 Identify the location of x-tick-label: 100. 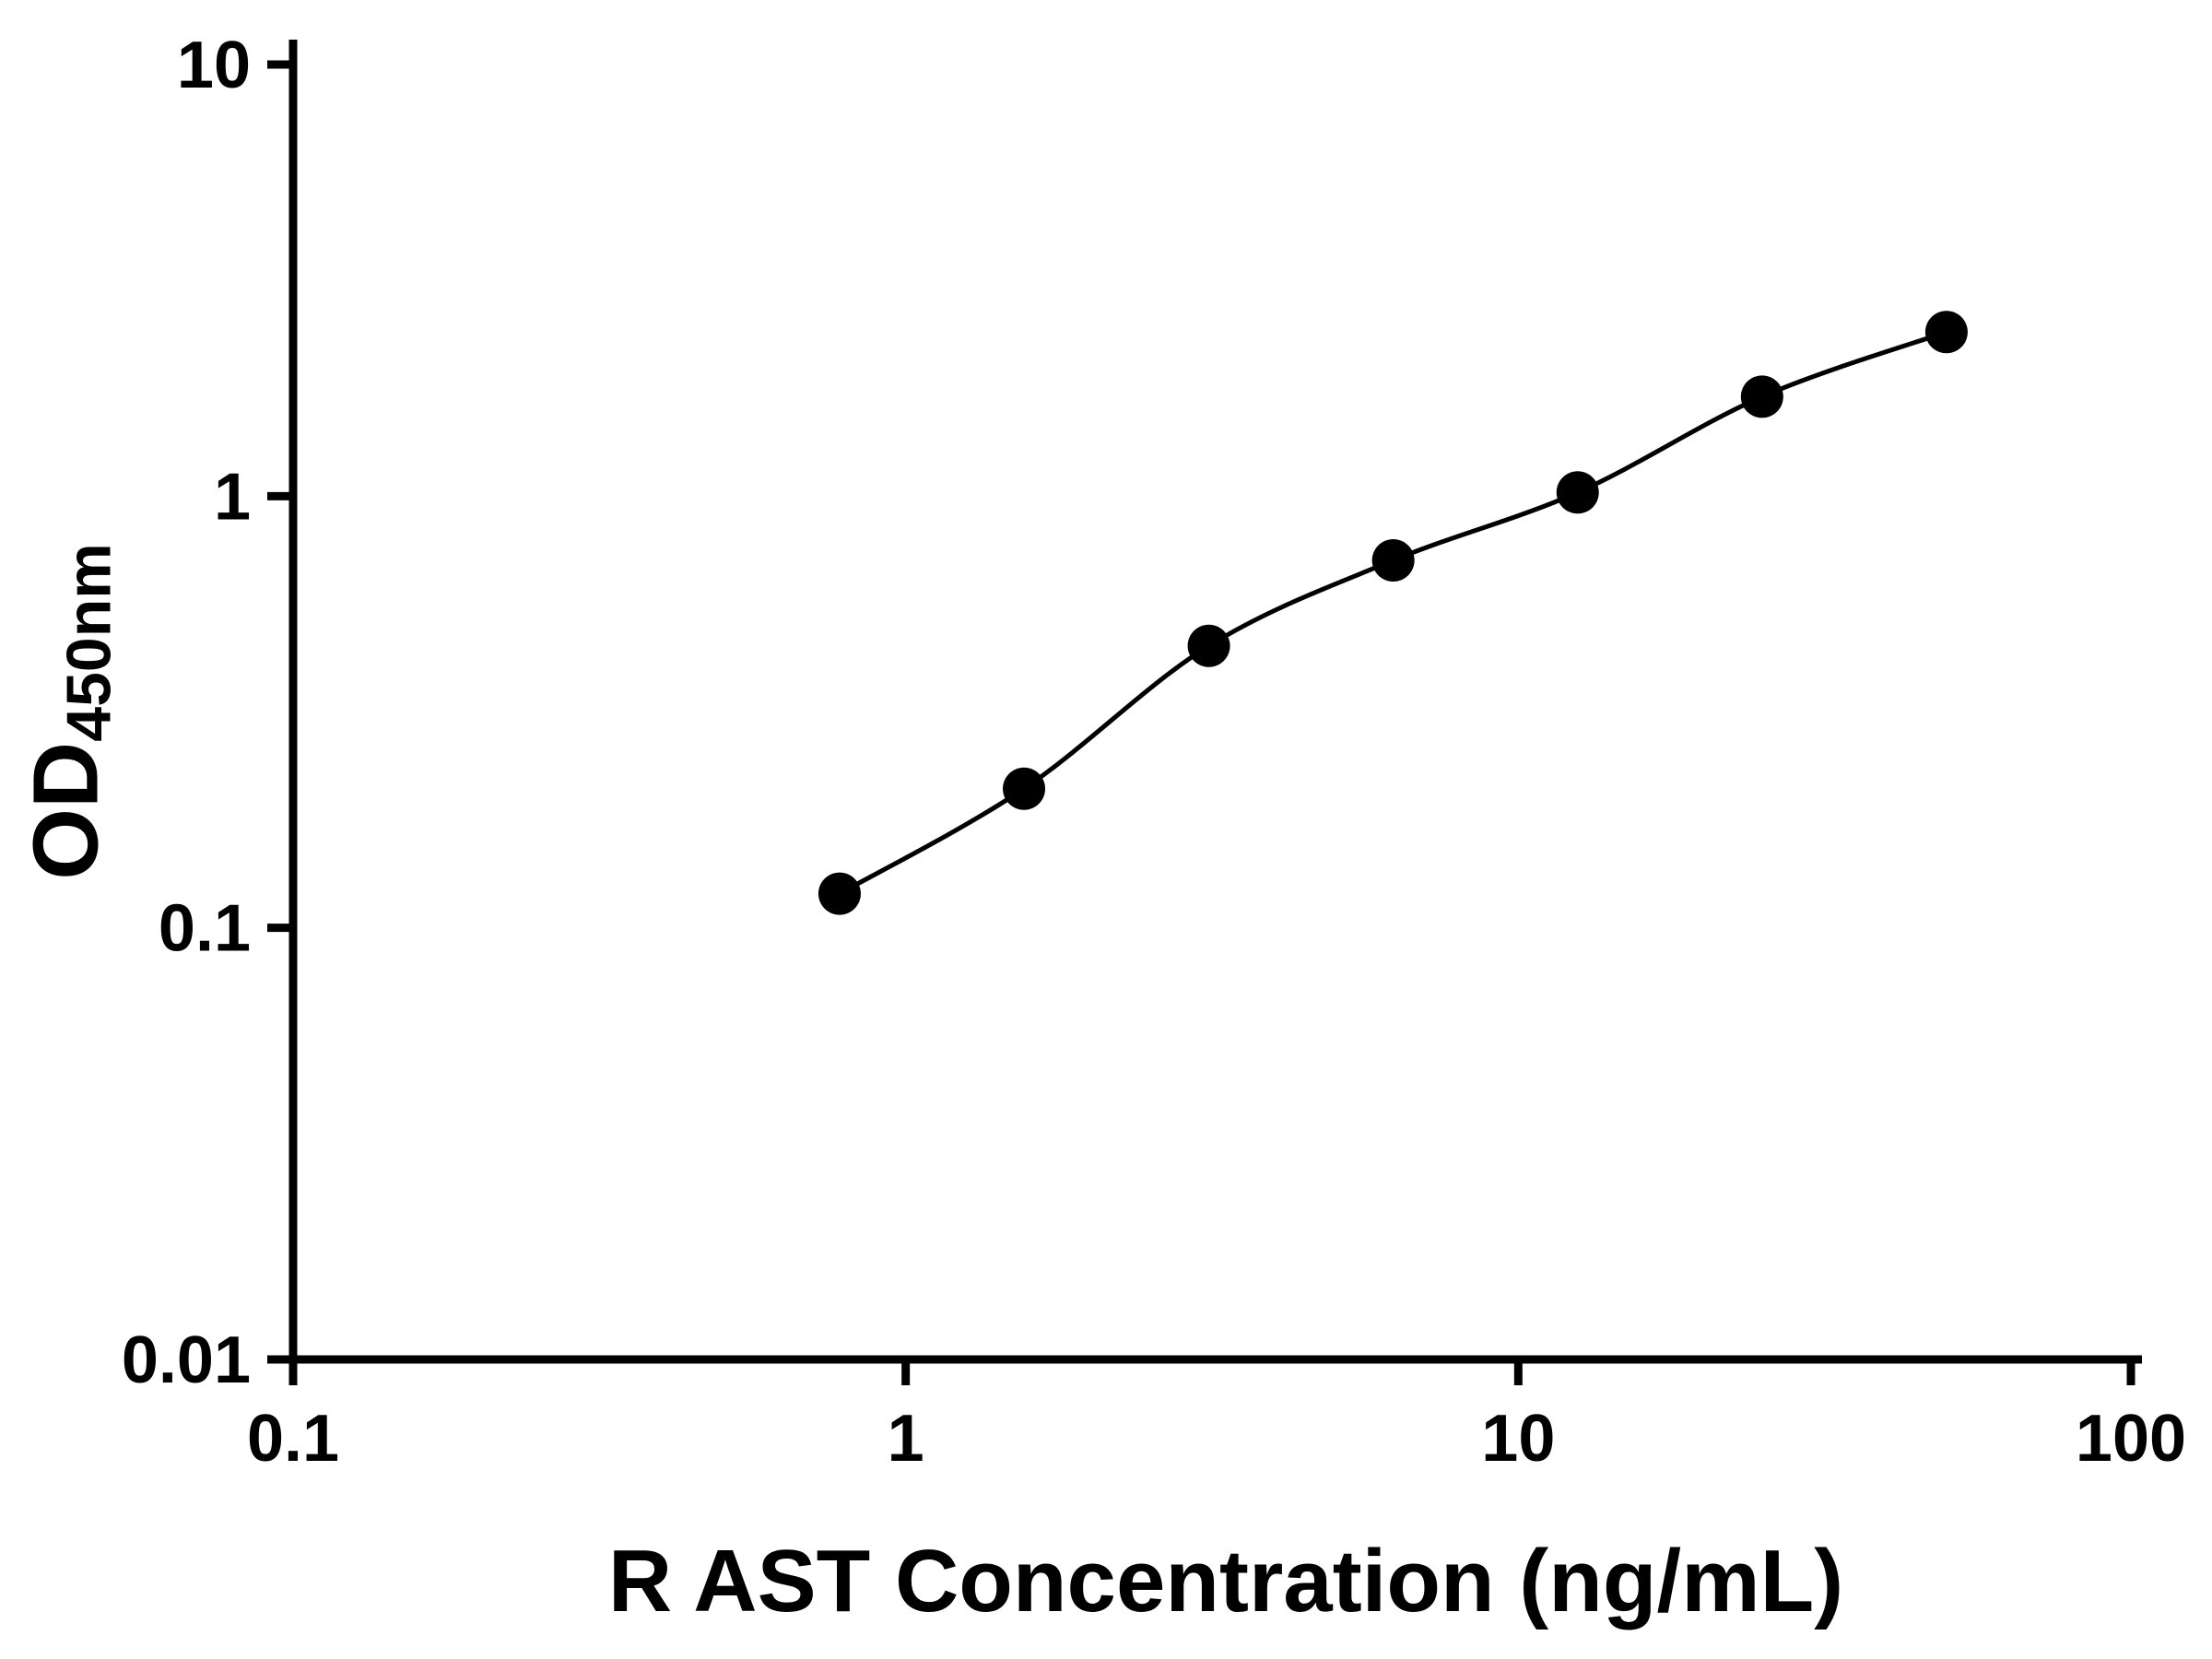
(2131, 1439).